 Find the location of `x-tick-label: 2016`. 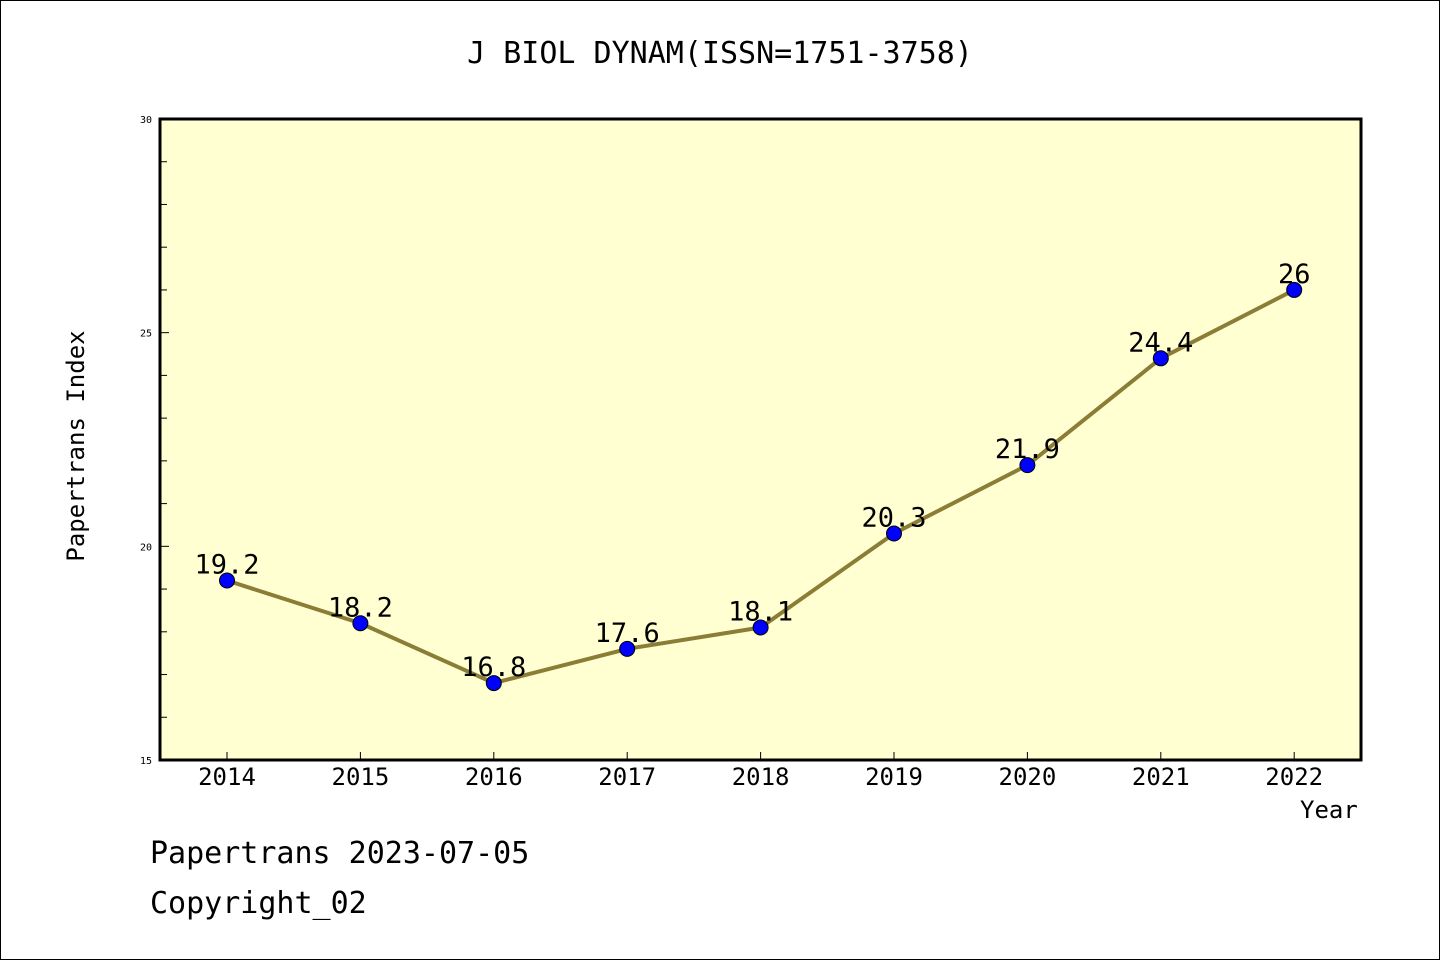

x-tick-label: 2016 is located at coordinates (494, 777).